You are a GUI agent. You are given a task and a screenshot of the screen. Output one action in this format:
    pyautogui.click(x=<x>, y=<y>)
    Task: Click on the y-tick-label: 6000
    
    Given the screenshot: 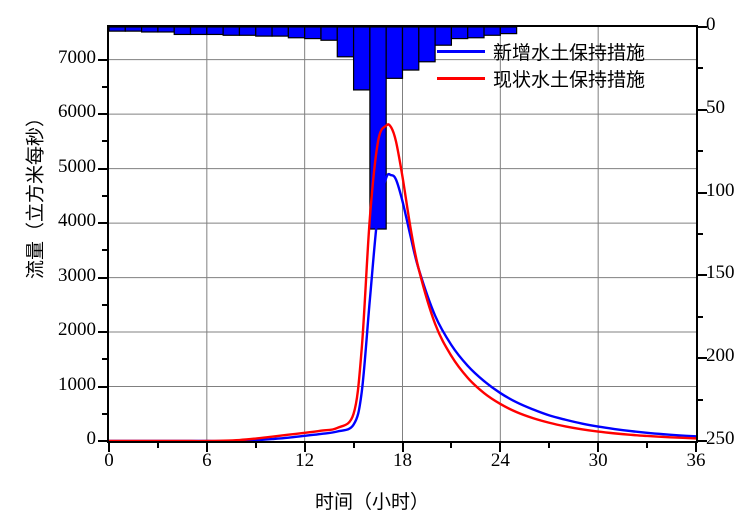 What is the action you would take?
    pyautogui.click(x=77, y=112)
    